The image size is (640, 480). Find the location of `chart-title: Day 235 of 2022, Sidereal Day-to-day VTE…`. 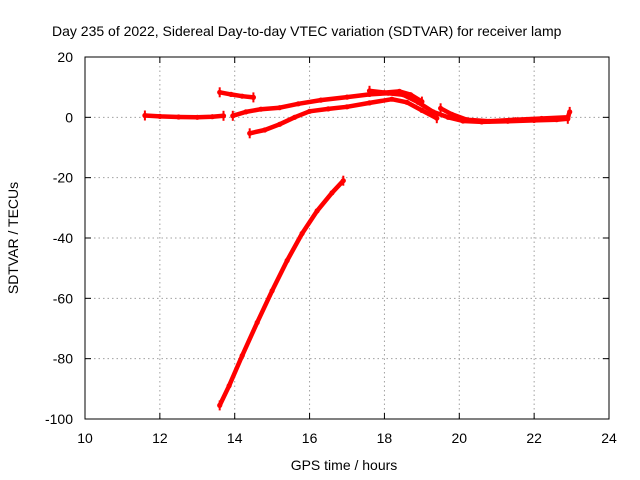

chart-title: Day 235 of 2022, Sidereal Day-to-day VTE… is located at coordinates (307, 31).